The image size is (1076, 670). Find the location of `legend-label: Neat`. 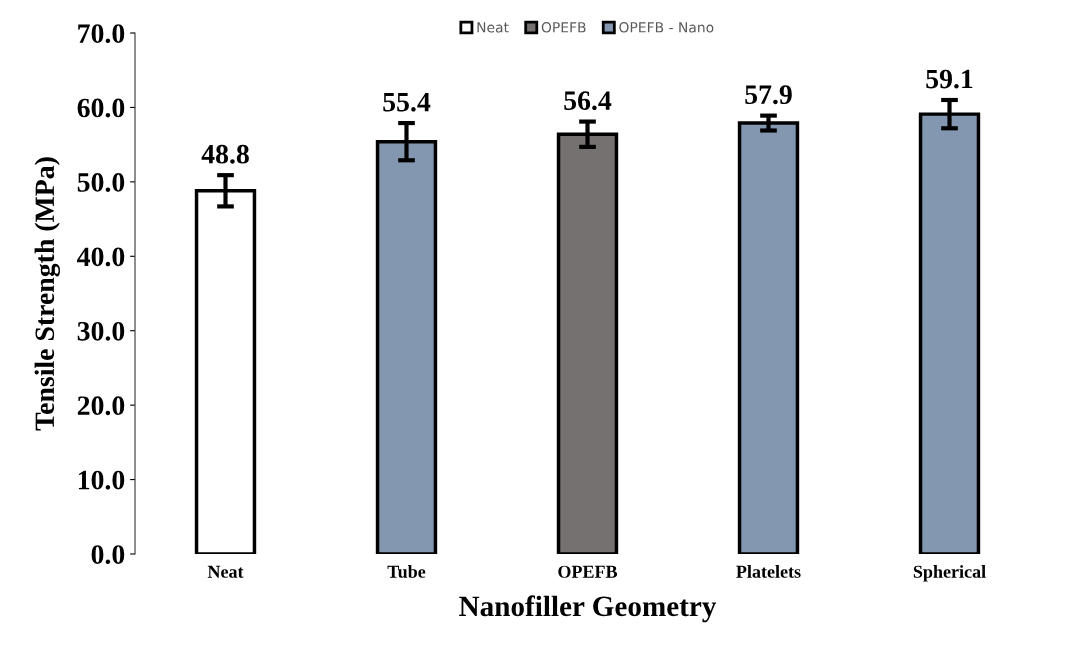

legend-label: Neat is located at coordinates (493, 27).